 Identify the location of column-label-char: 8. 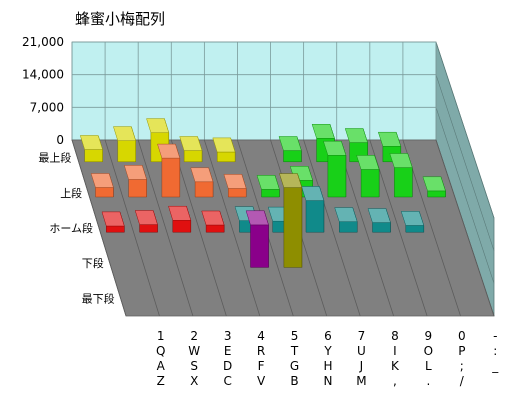
(395, 336).